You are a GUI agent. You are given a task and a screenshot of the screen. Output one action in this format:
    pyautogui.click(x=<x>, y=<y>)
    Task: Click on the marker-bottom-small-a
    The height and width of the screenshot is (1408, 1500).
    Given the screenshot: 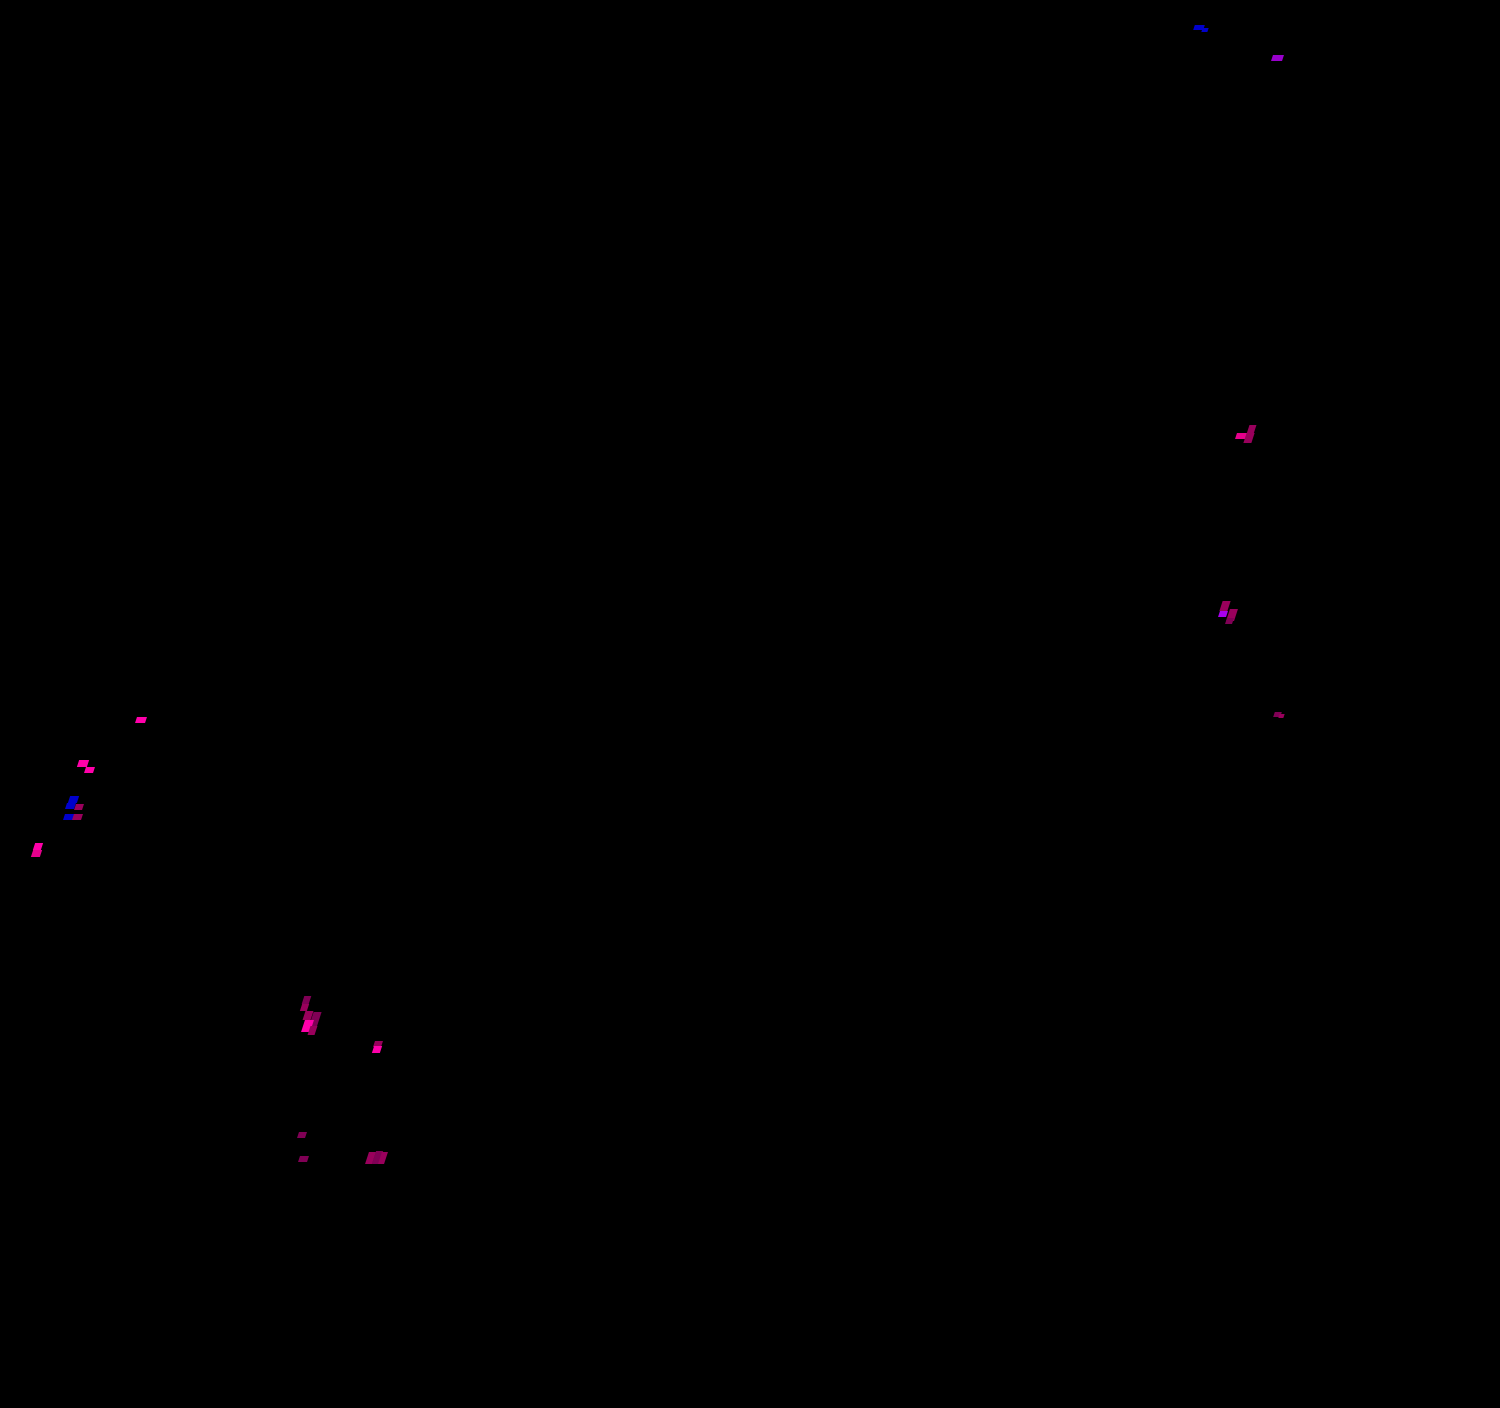 What is the action you would take?
    pyautogui.click(x=302, y=1135)
    